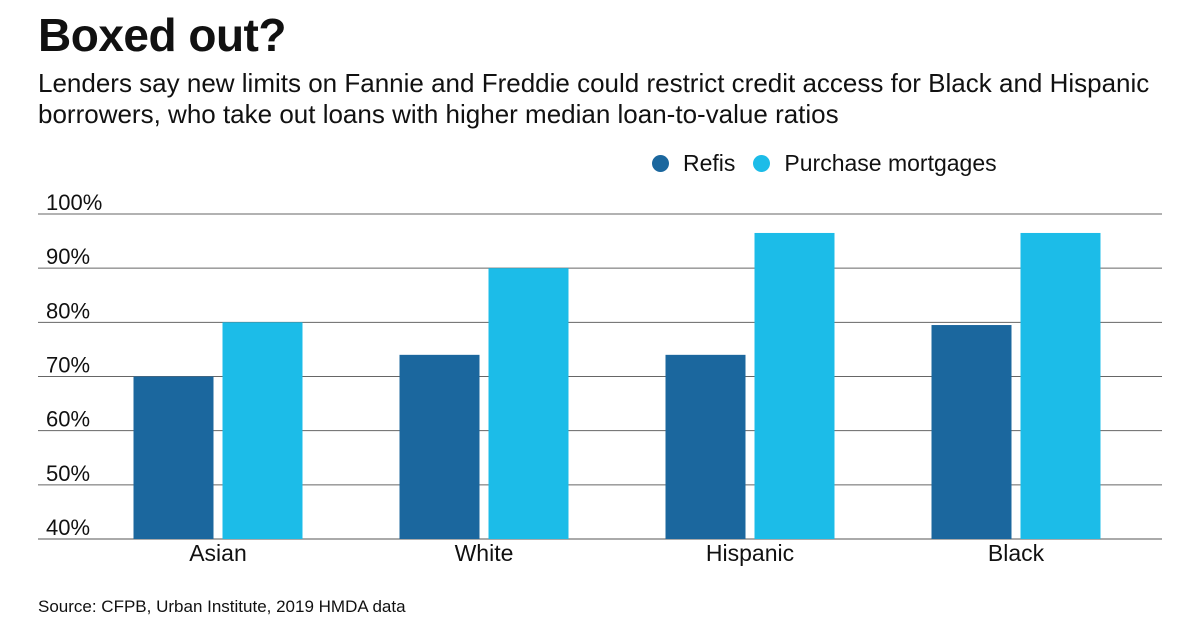  I want to click on legend-label-refis: Refis, so click(709, 163).